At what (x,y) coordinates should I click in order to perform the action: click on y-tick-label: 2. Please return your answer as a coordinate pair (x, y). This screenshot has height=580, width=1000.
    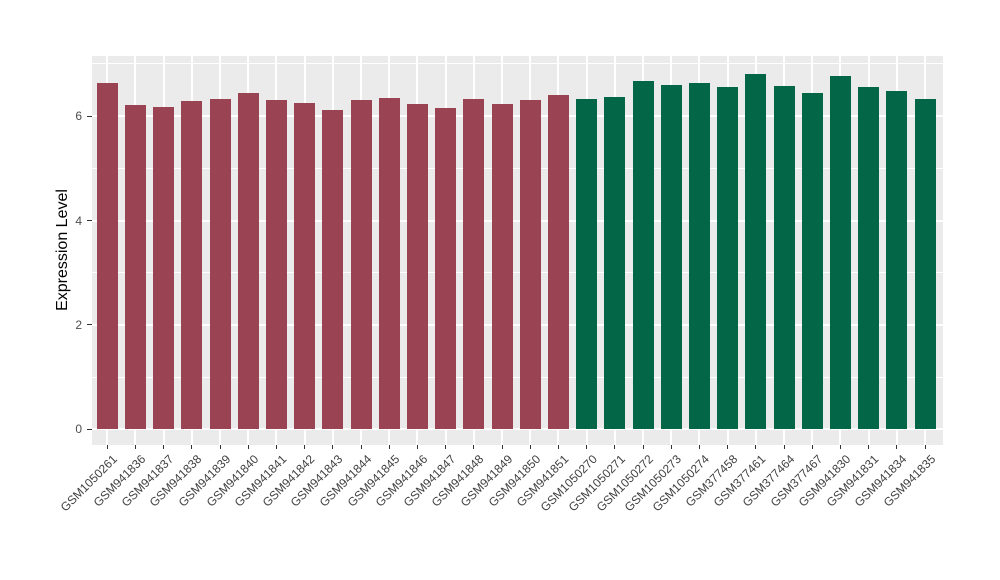
    Looking at the image, I should click on (78, 324).